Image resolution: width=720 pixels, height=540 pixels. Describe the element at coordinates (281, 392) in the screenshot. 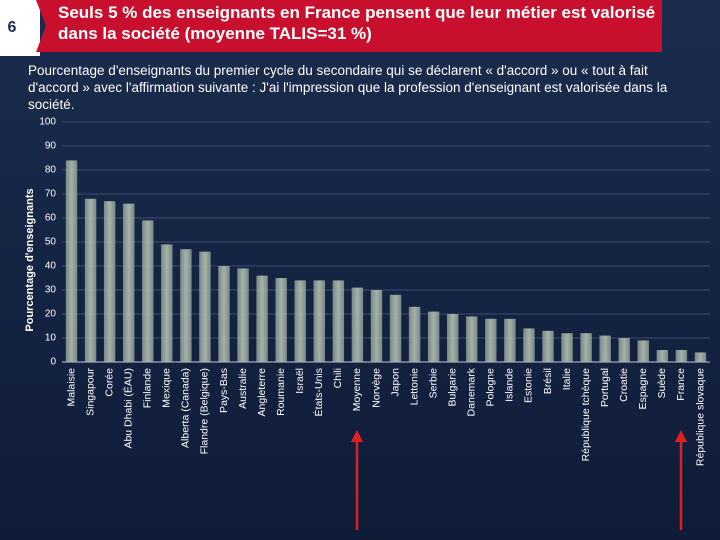

I see `x-tick-label: Roumanie` at that location.